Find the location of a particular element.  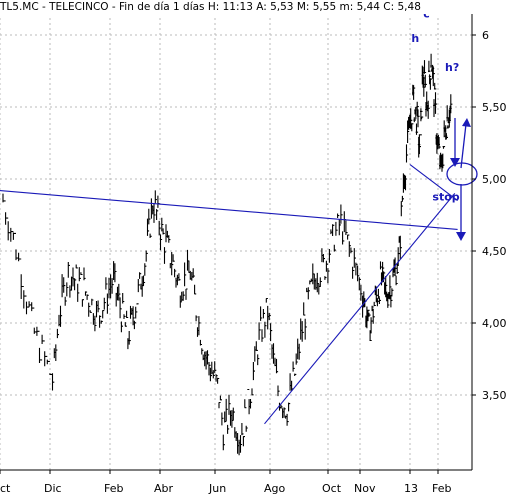

annotation-stop-3: stop is located at coordinates (445, 197).